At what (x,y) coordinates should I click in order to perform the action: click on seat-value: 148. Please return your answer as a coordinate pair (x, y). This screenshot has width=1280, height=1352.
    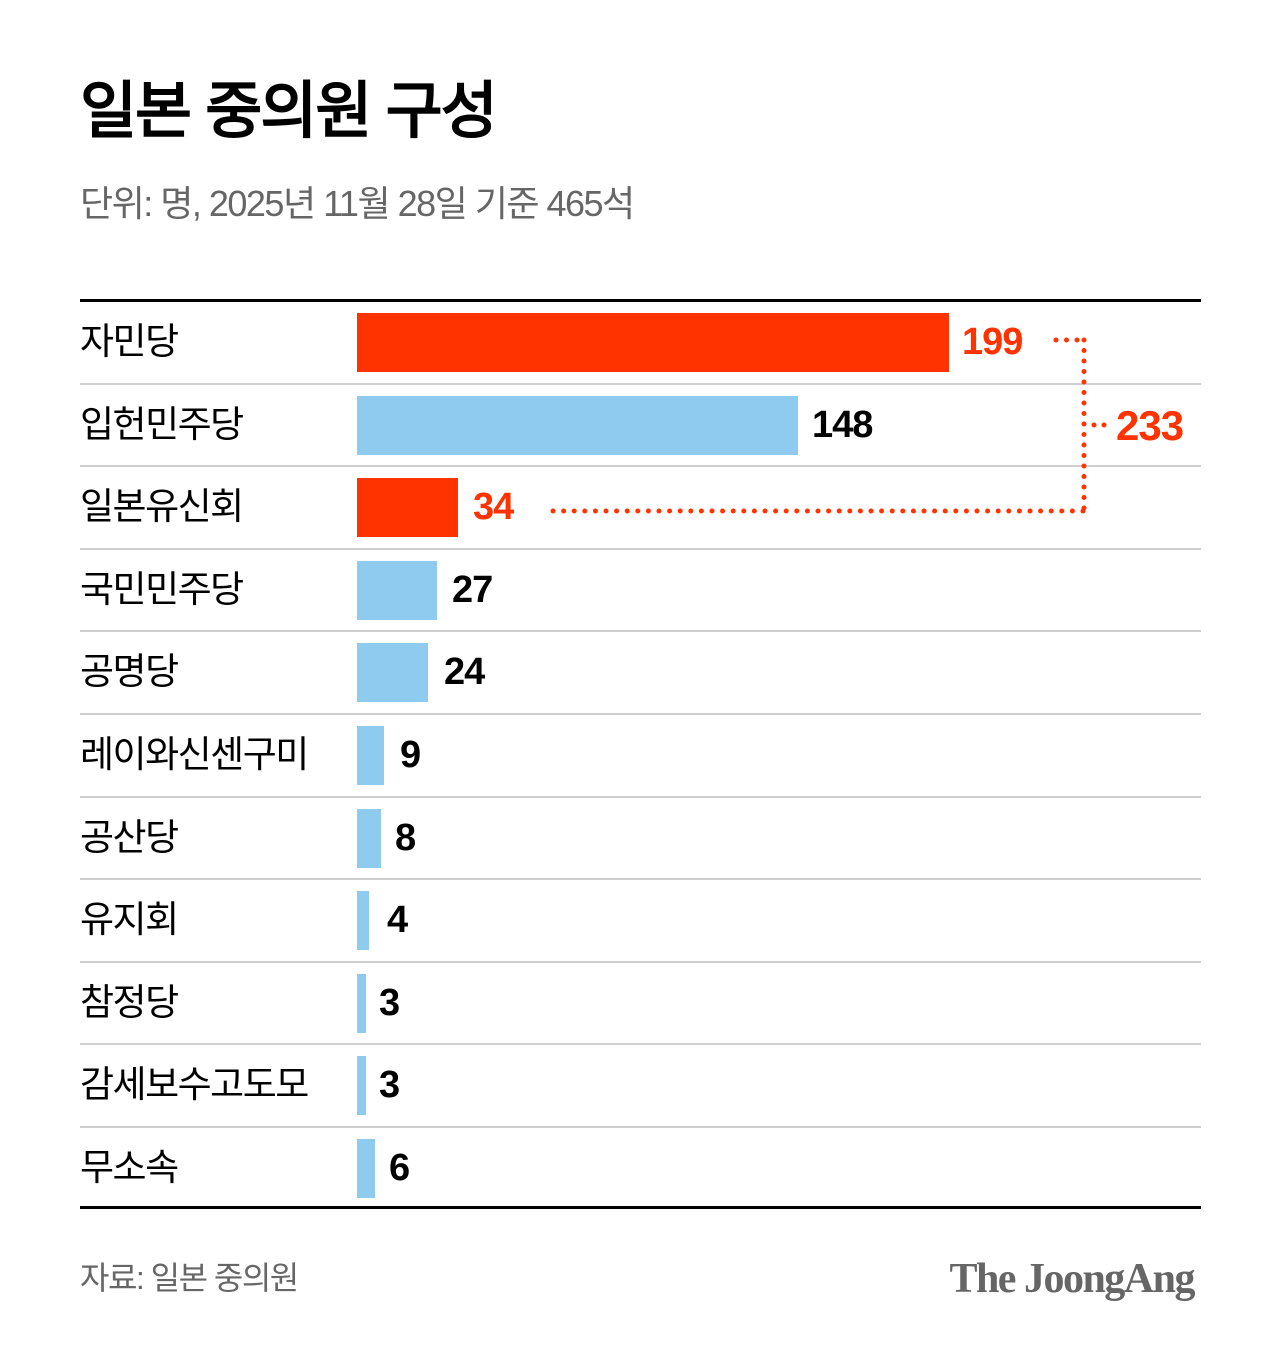
    Looking at the image, I should click on (842, 424).